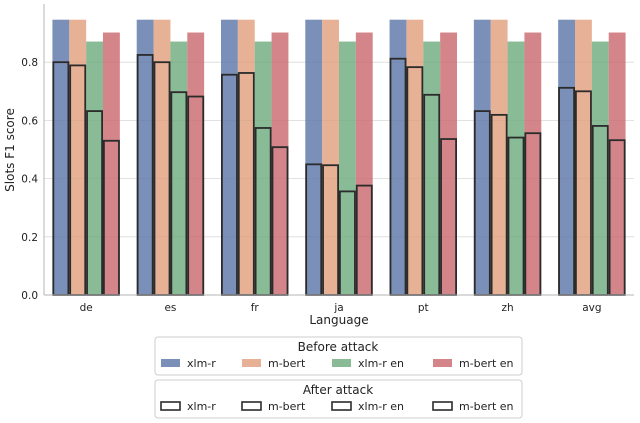 This screenshot has height=423, width=640. Describe the element at coordinates (86, 308) in the screenshot. I see `x-tick-label: de` at that location.